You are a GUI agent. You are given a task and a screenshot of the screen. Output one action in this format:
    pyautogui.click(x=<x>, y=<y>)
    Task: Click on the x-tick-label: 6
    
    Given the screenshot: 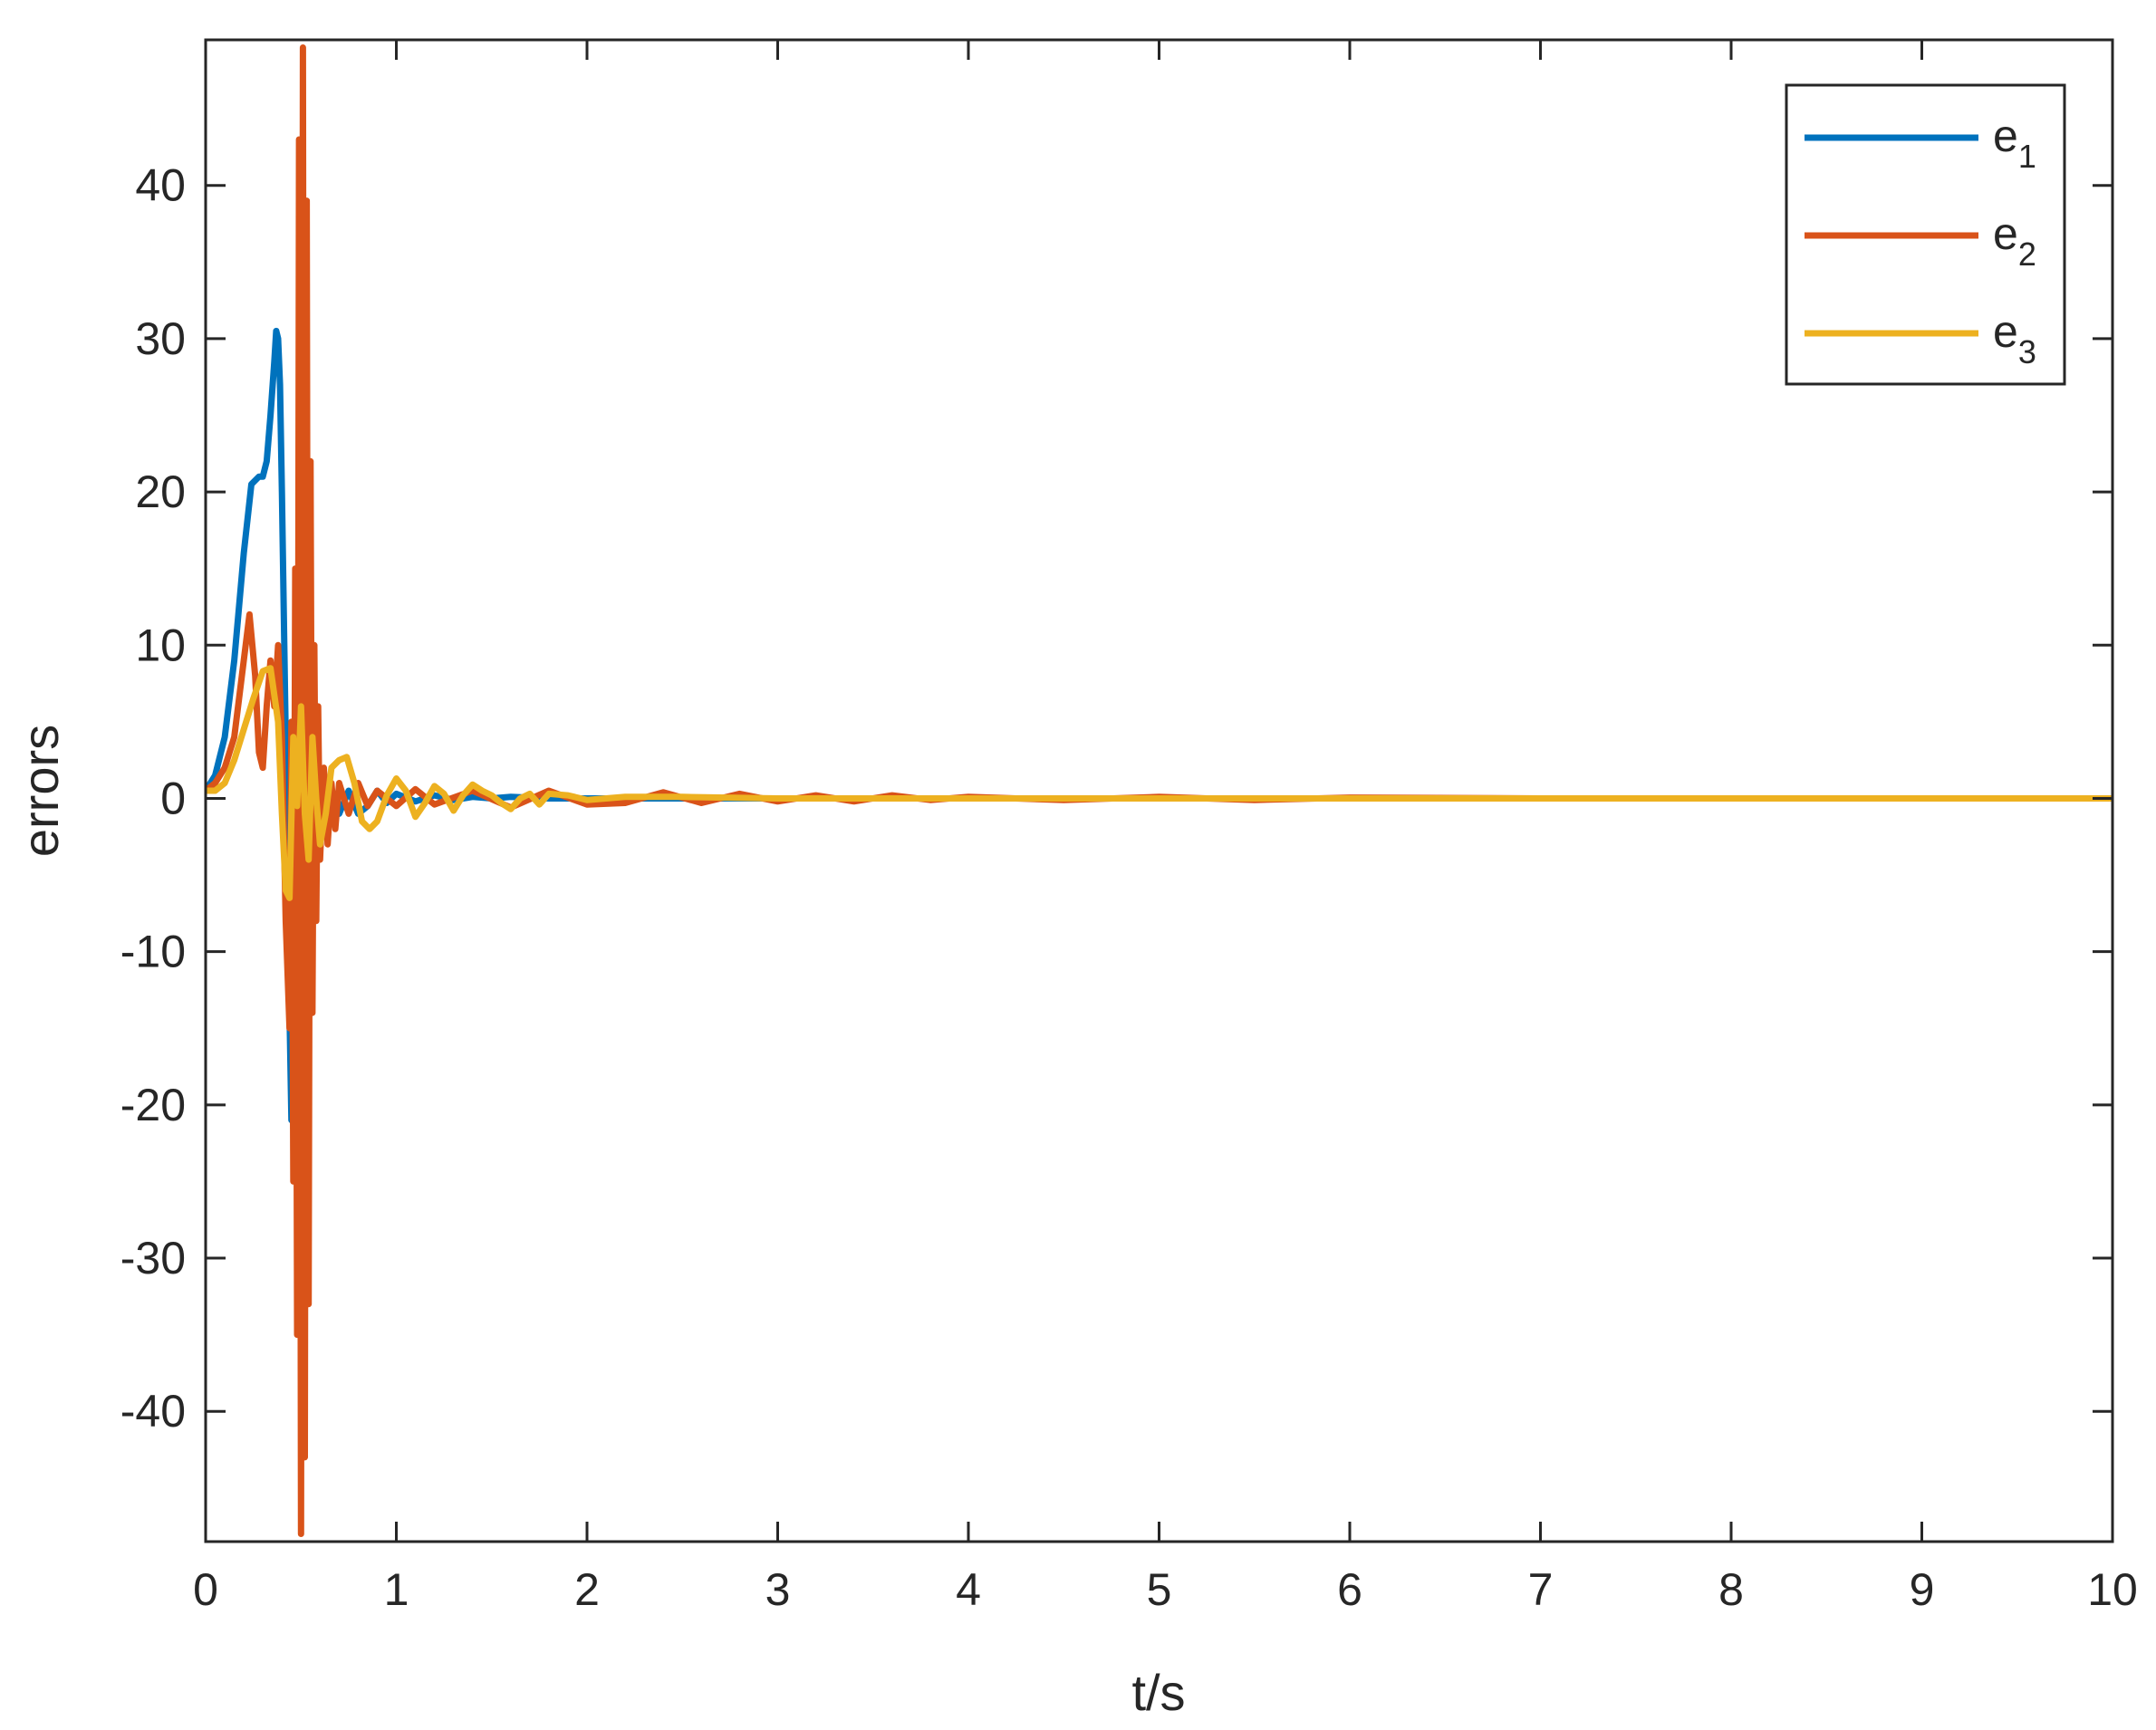 What is the action you would take?
    pyautogui.click(x=1349, y=1590)
    